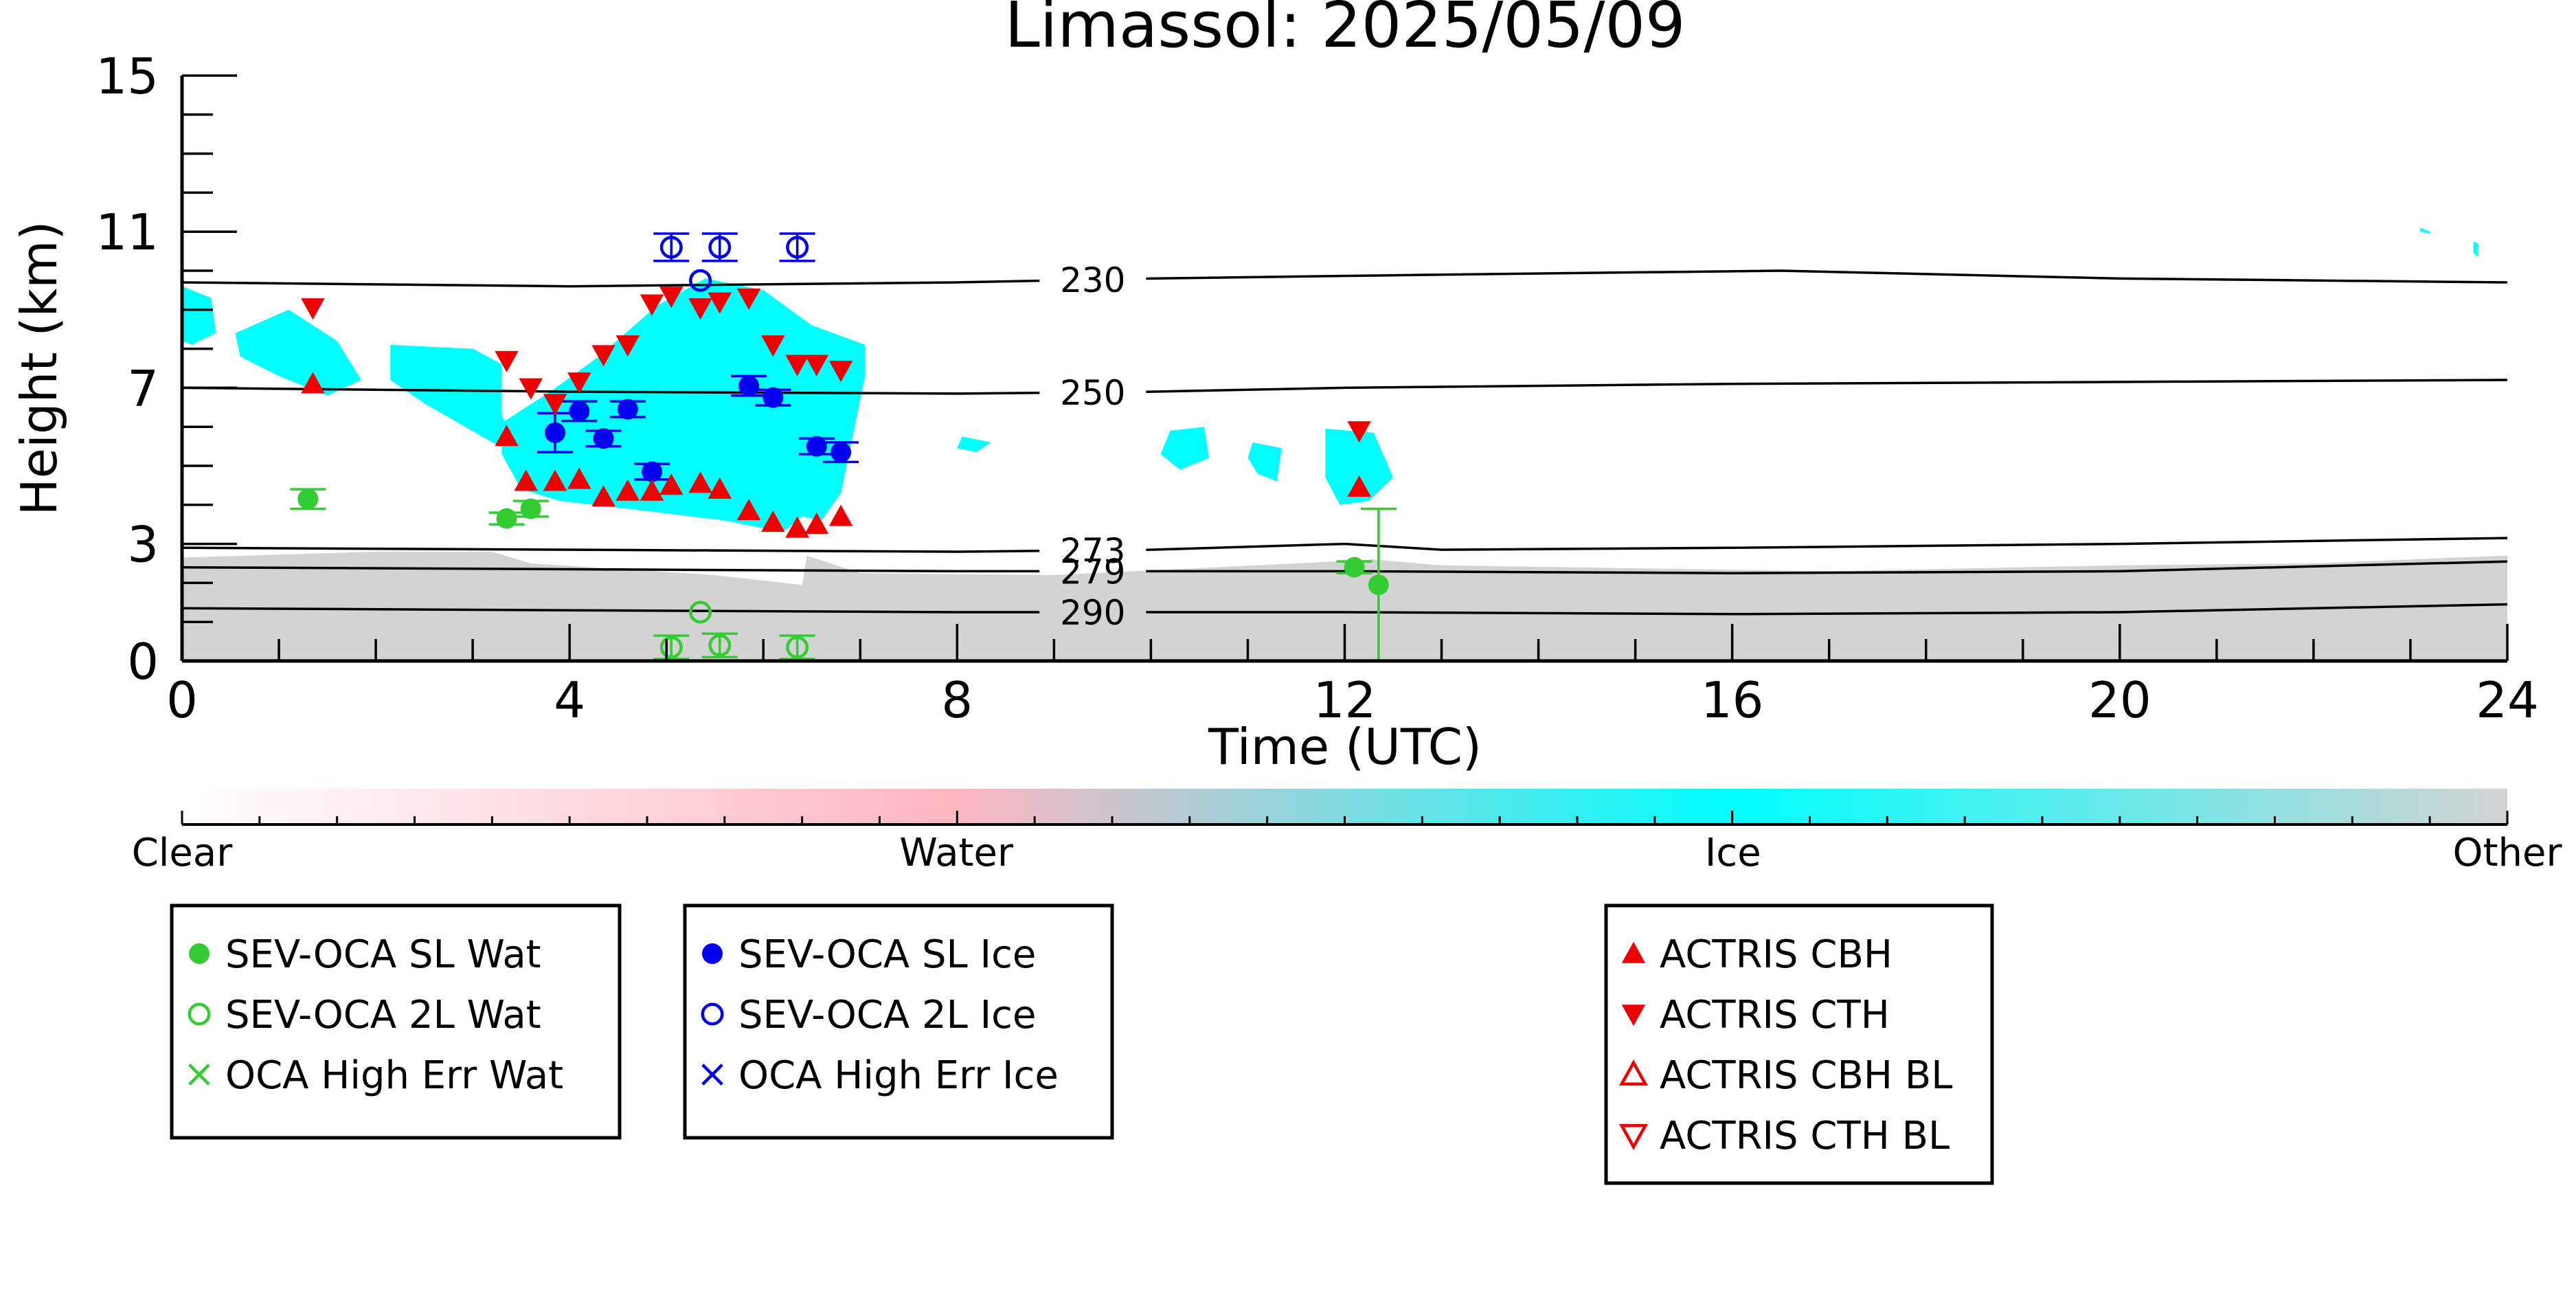  What do you see at coordinates (383, 1015) in the screenshot?
I see `legend-label: SEV-OCA 2L Wat` at bounding box center [383, 1015].